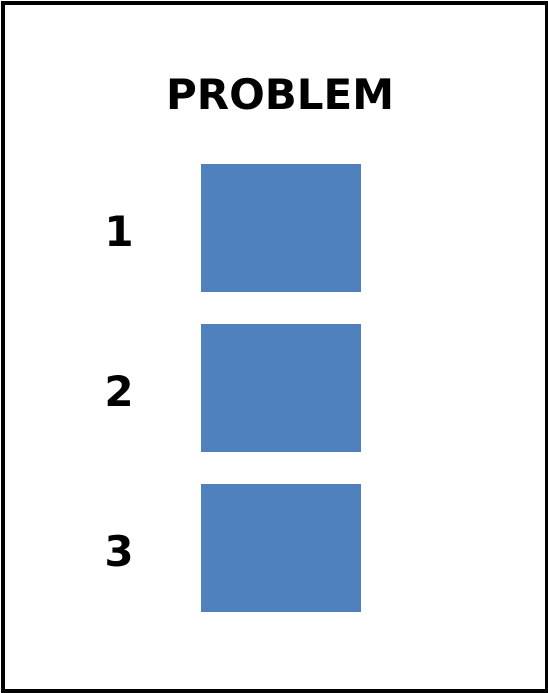  I want to click on item-number-1: 1, so click(119, 231).